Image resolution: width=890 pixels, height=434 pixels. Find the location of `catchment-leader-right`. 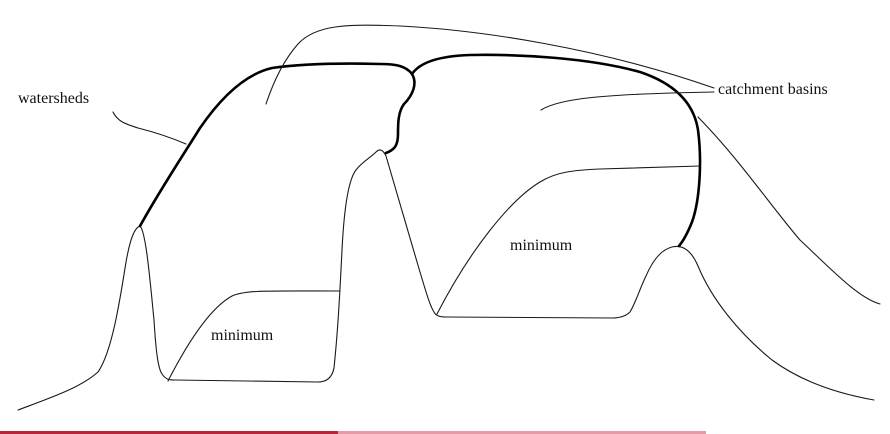

catchment-leader-right is located at coordinates (627, 101).